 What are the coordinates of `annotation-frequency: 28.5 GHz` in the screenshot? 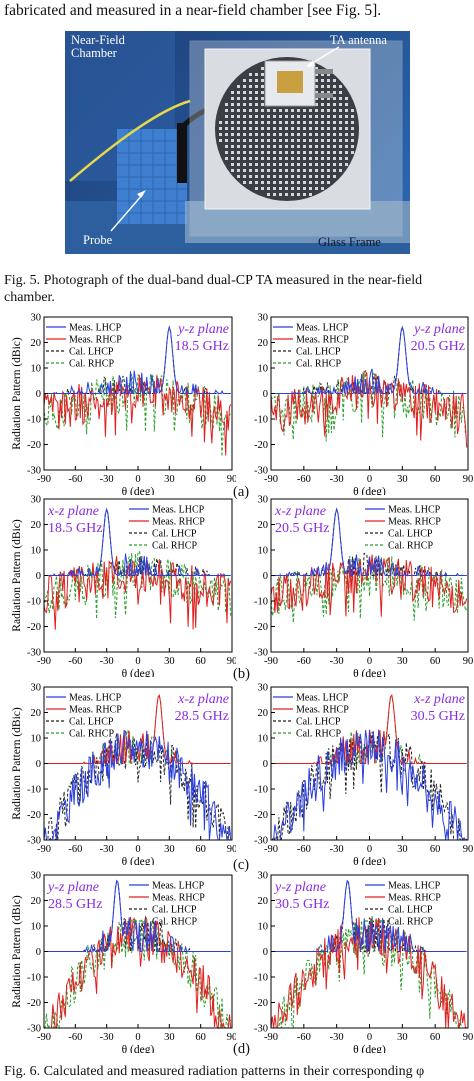 It's located at (202, 716).